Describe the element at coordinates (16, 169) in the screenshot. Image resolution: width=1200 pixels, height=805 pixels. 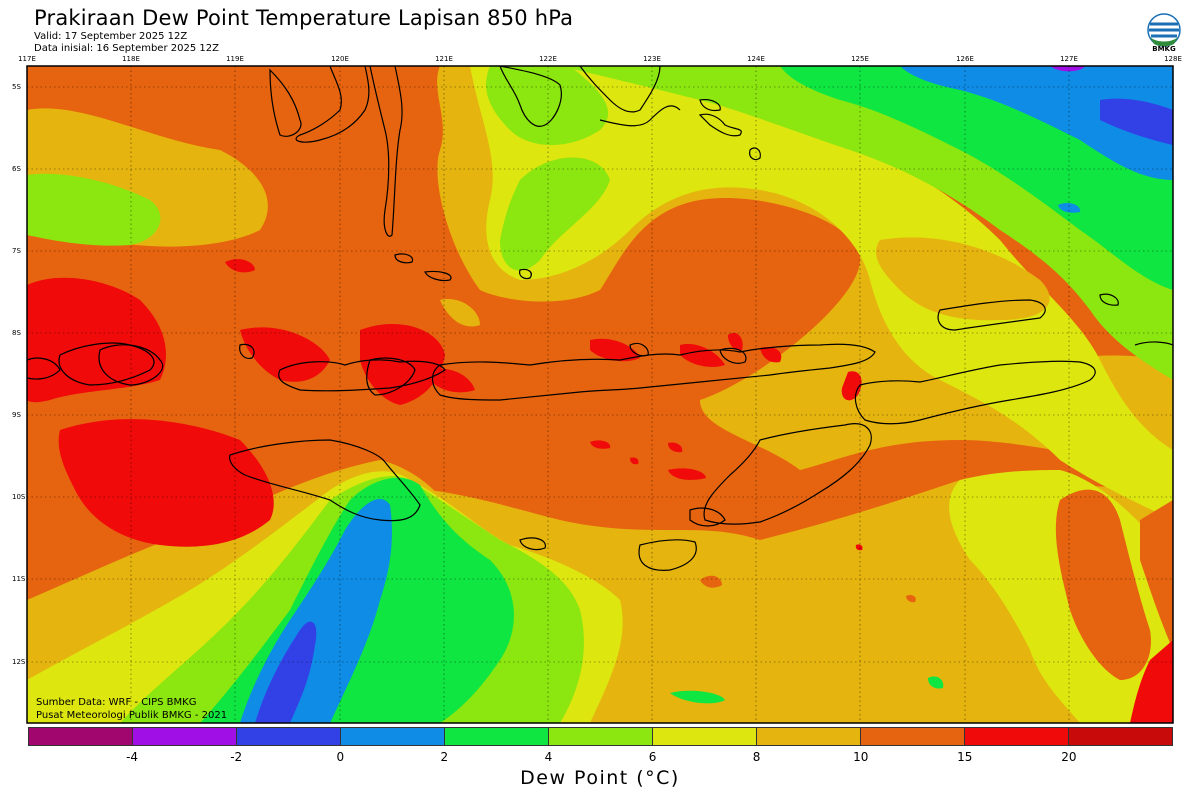
I see `lat-label: 6S` at that location.